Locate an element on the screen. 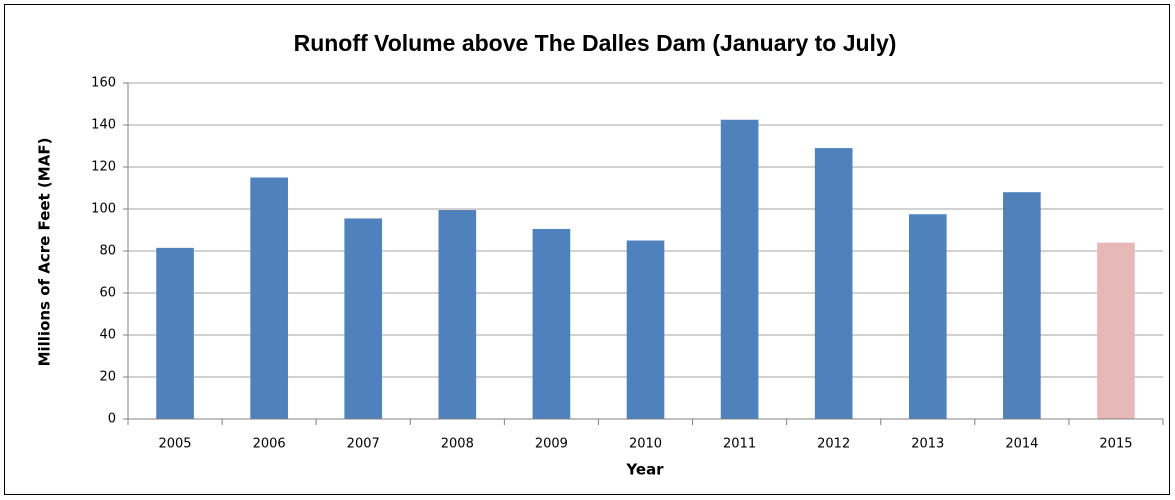 This screenshot has width=1175, height=500. x-tick-label: 2006 is located at coordinates (269, 444).